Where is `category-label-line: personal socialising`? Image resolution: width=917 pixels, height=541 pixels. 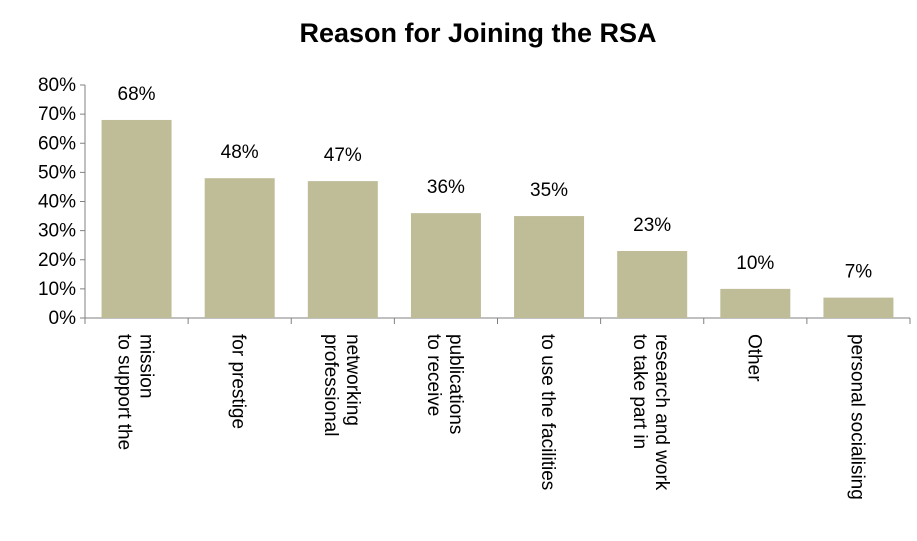 category-label-line: personal socialising is located at coordinates (856, 417).